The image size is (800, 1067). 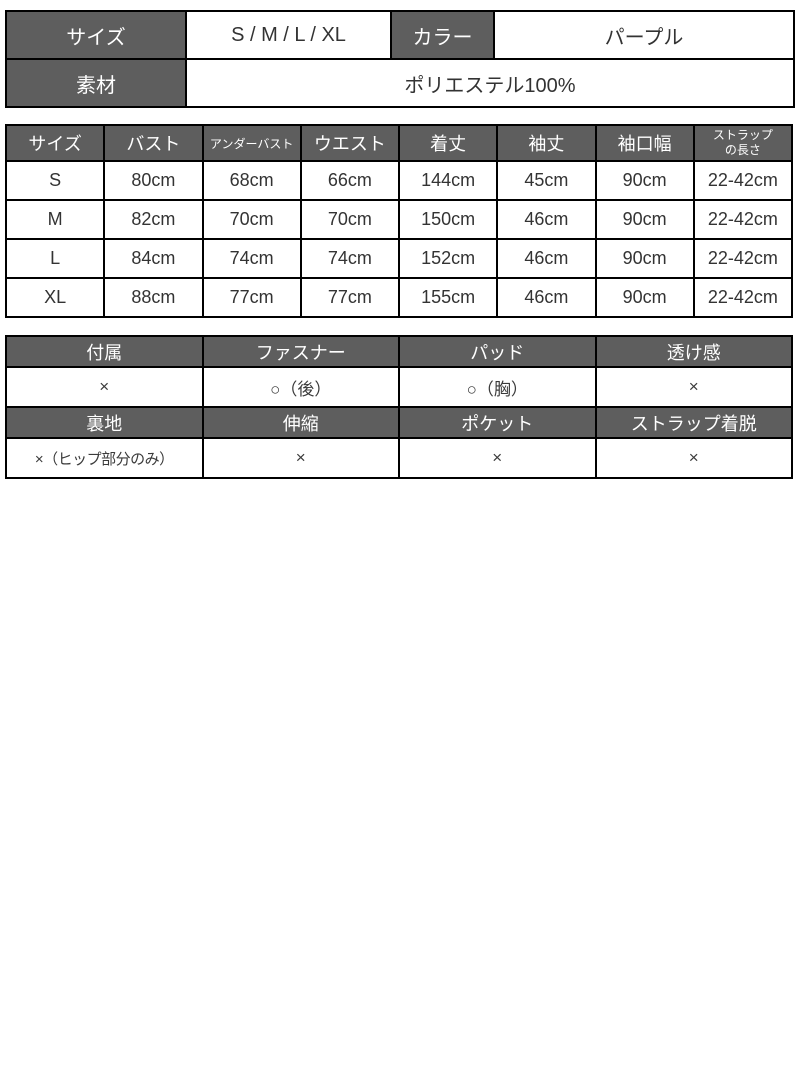 I want to click on column-header-sleeve-length: 袖丈, so click(x=546, y=143).